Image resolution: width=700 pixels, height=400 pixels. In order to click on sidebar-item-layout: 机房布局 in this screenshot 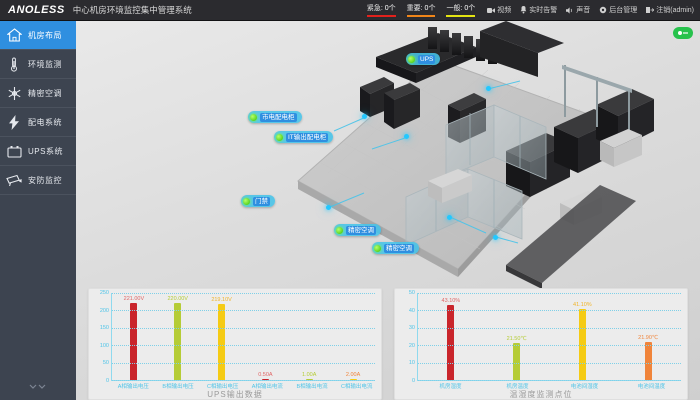, I will do `click(38, 35)`.